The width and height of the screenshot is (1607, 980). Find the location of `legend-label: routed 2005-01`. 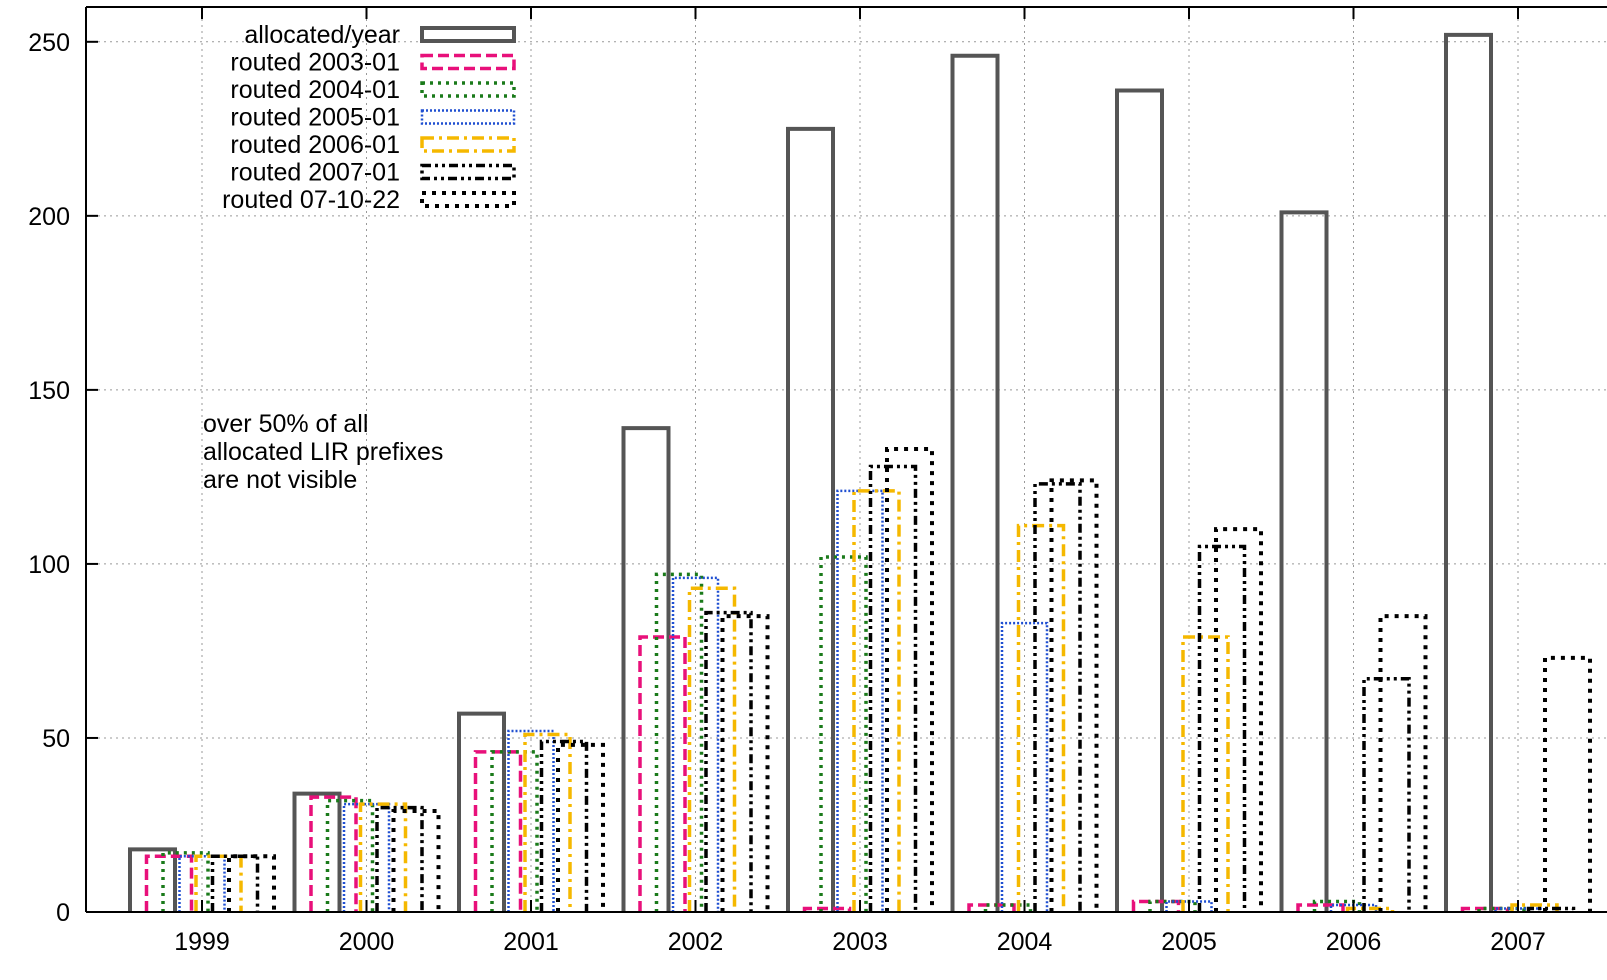

legend-label: routed 2005-01 is located at coordinates (315, 118).